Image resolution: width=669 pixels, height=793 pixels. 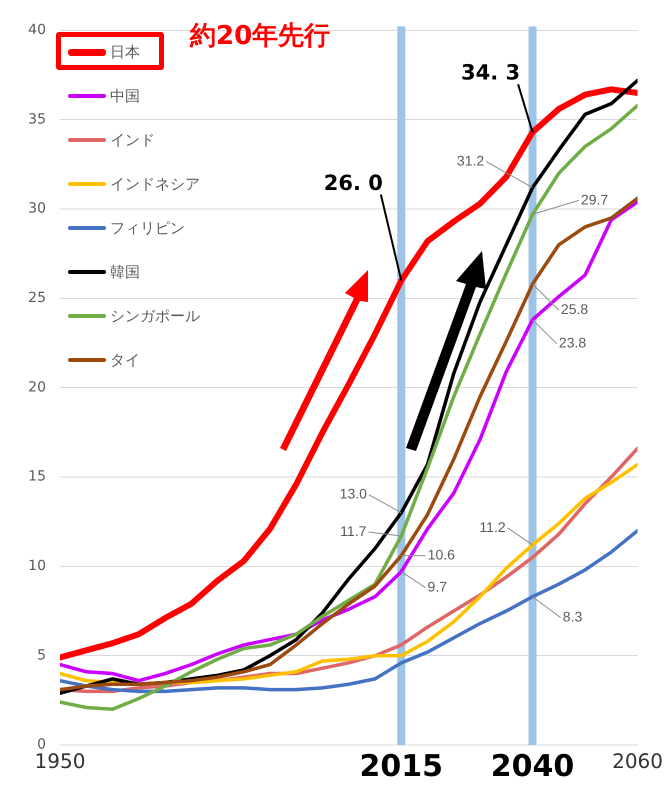 What do you see at coordinates (572, 342) in the screenshot?
I see `data-label: 23.8` at bounding box center [572, 342].